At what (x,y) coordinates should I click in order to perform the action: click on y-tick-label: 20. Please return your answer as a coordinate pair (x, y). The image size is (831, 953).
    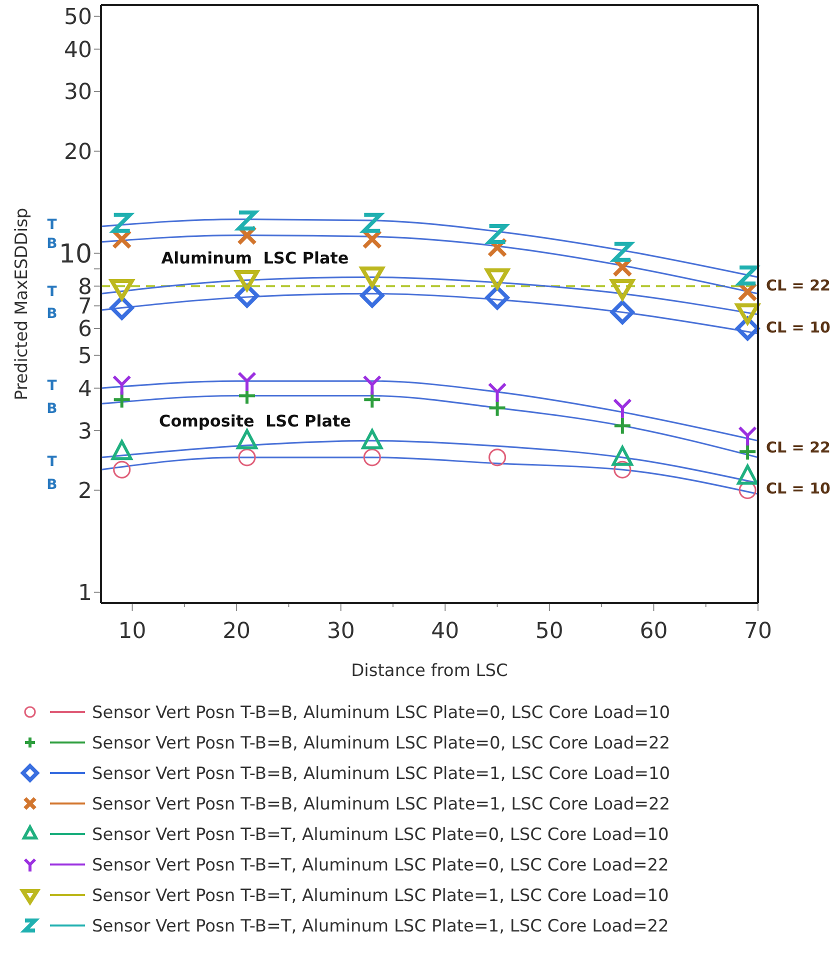
    Looking at the image, I should click on (78, 152).